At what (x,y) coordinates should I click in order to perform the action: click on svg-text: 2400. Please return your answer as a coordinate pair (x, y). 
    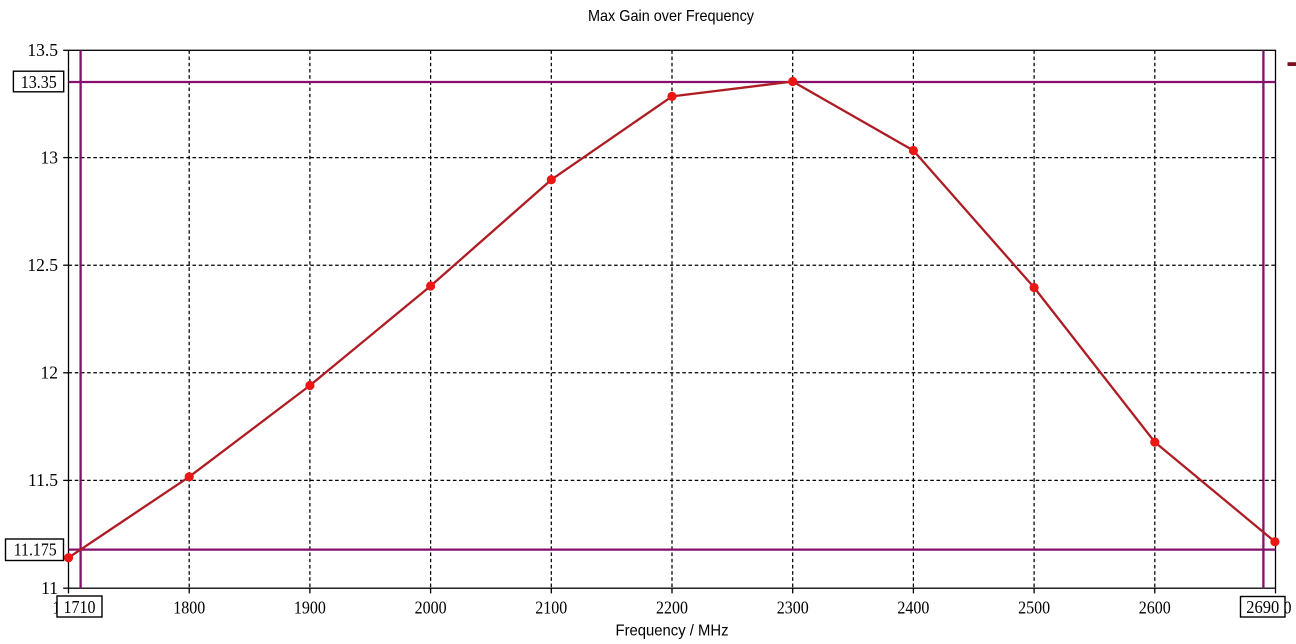
    Looking at the image, I should click on (913, 608).